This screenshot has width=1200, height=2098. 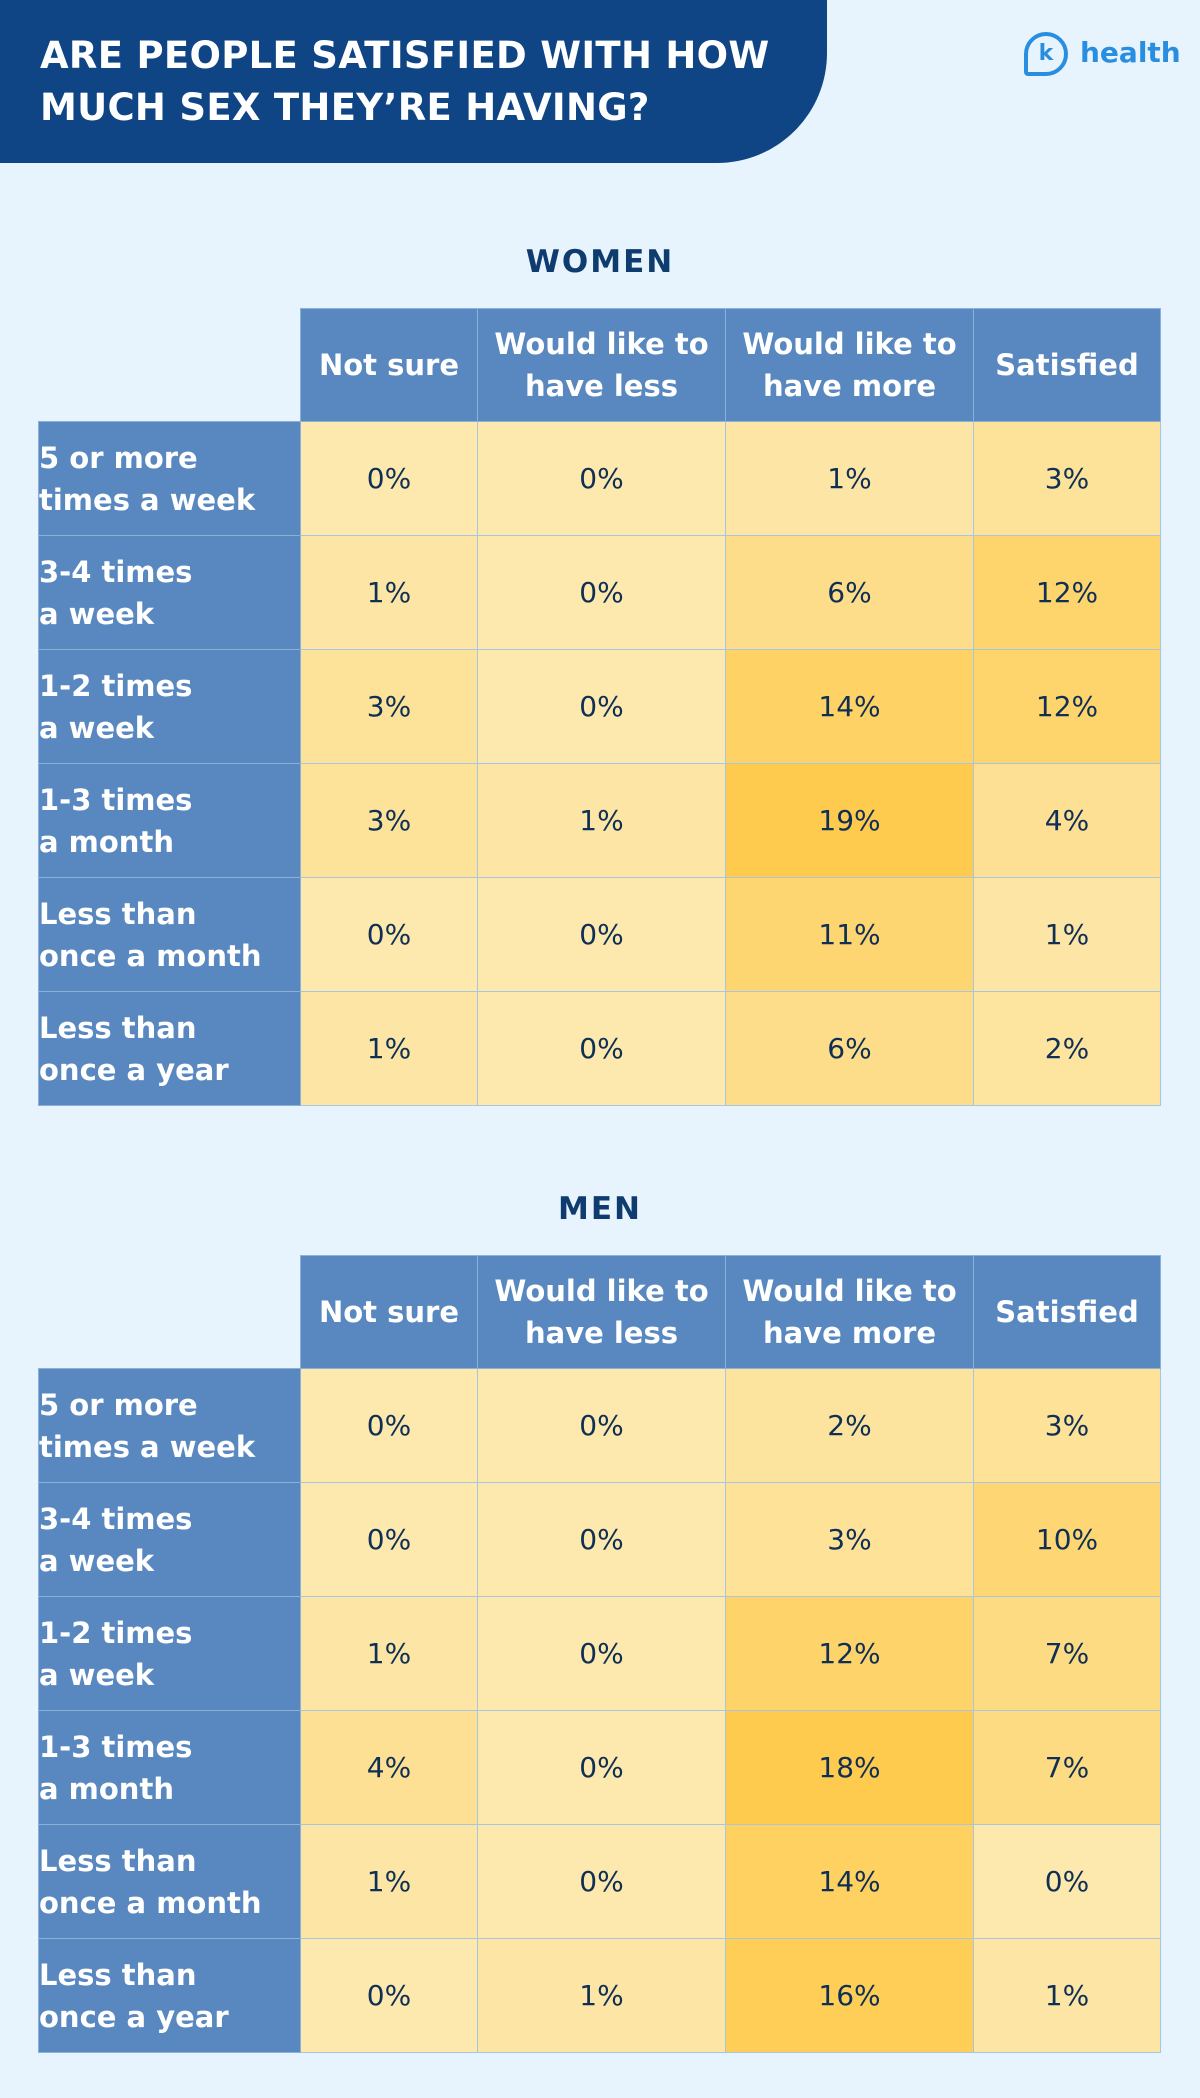 I want to click on table-row: 1-2 times a week 1% 0% 12% 7%, so click(x=599, y=1653).